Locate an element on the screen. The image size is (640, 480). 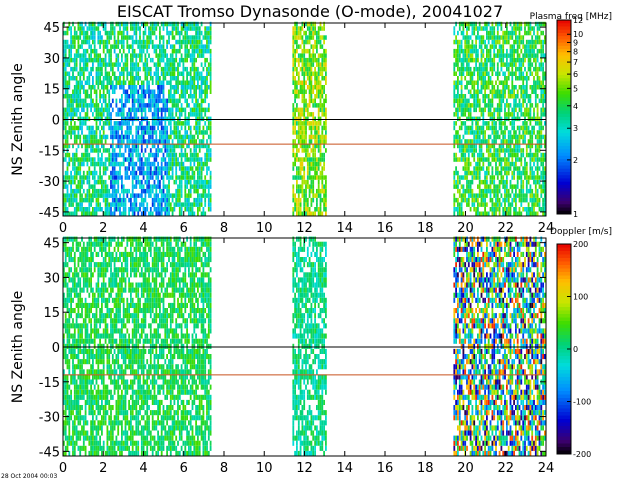
colorbar-tick-label: 2 is located at coordinates (575, 160).